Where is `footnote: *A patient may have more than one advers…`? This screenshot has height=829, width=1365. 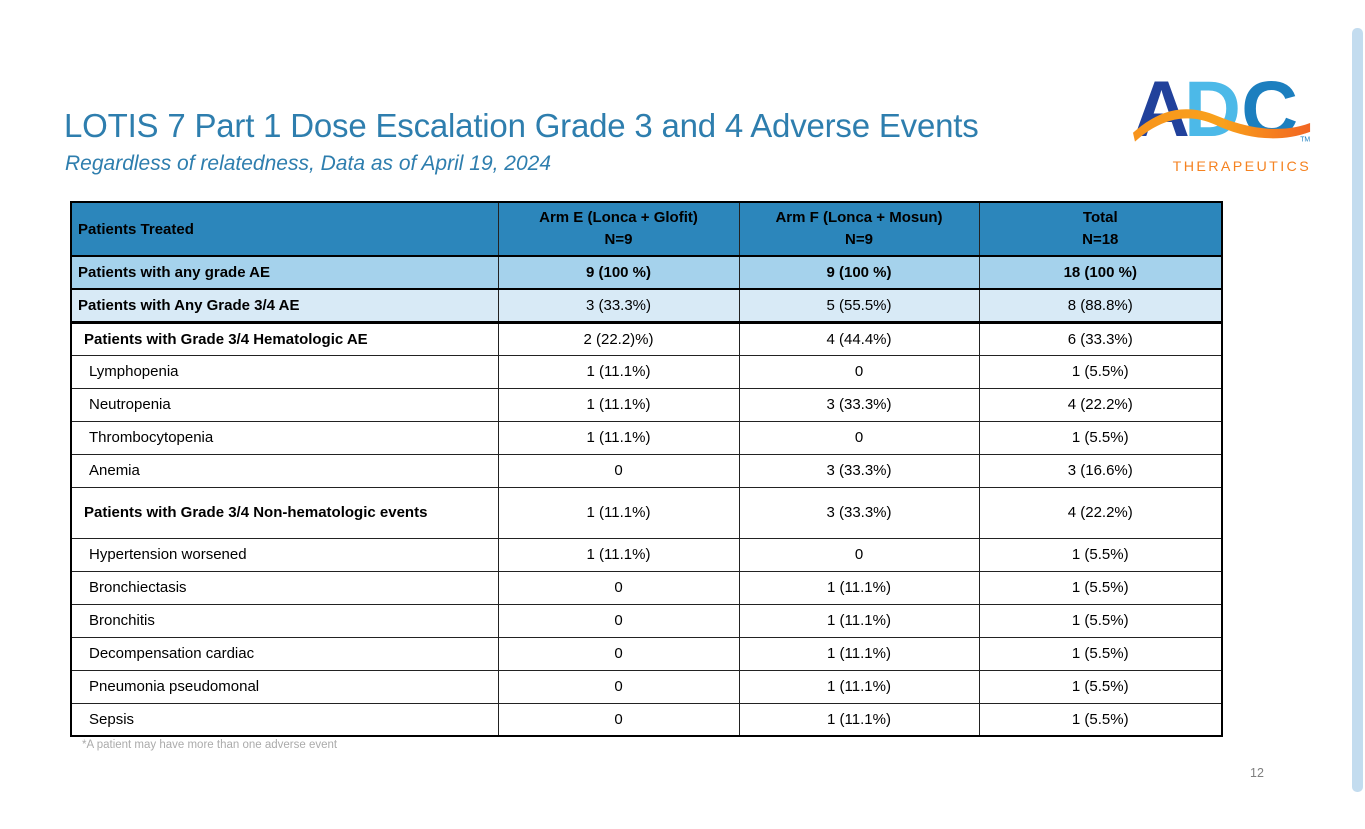
footnote: *A patient may have more than one advers… is located at coordinates (210, 745).